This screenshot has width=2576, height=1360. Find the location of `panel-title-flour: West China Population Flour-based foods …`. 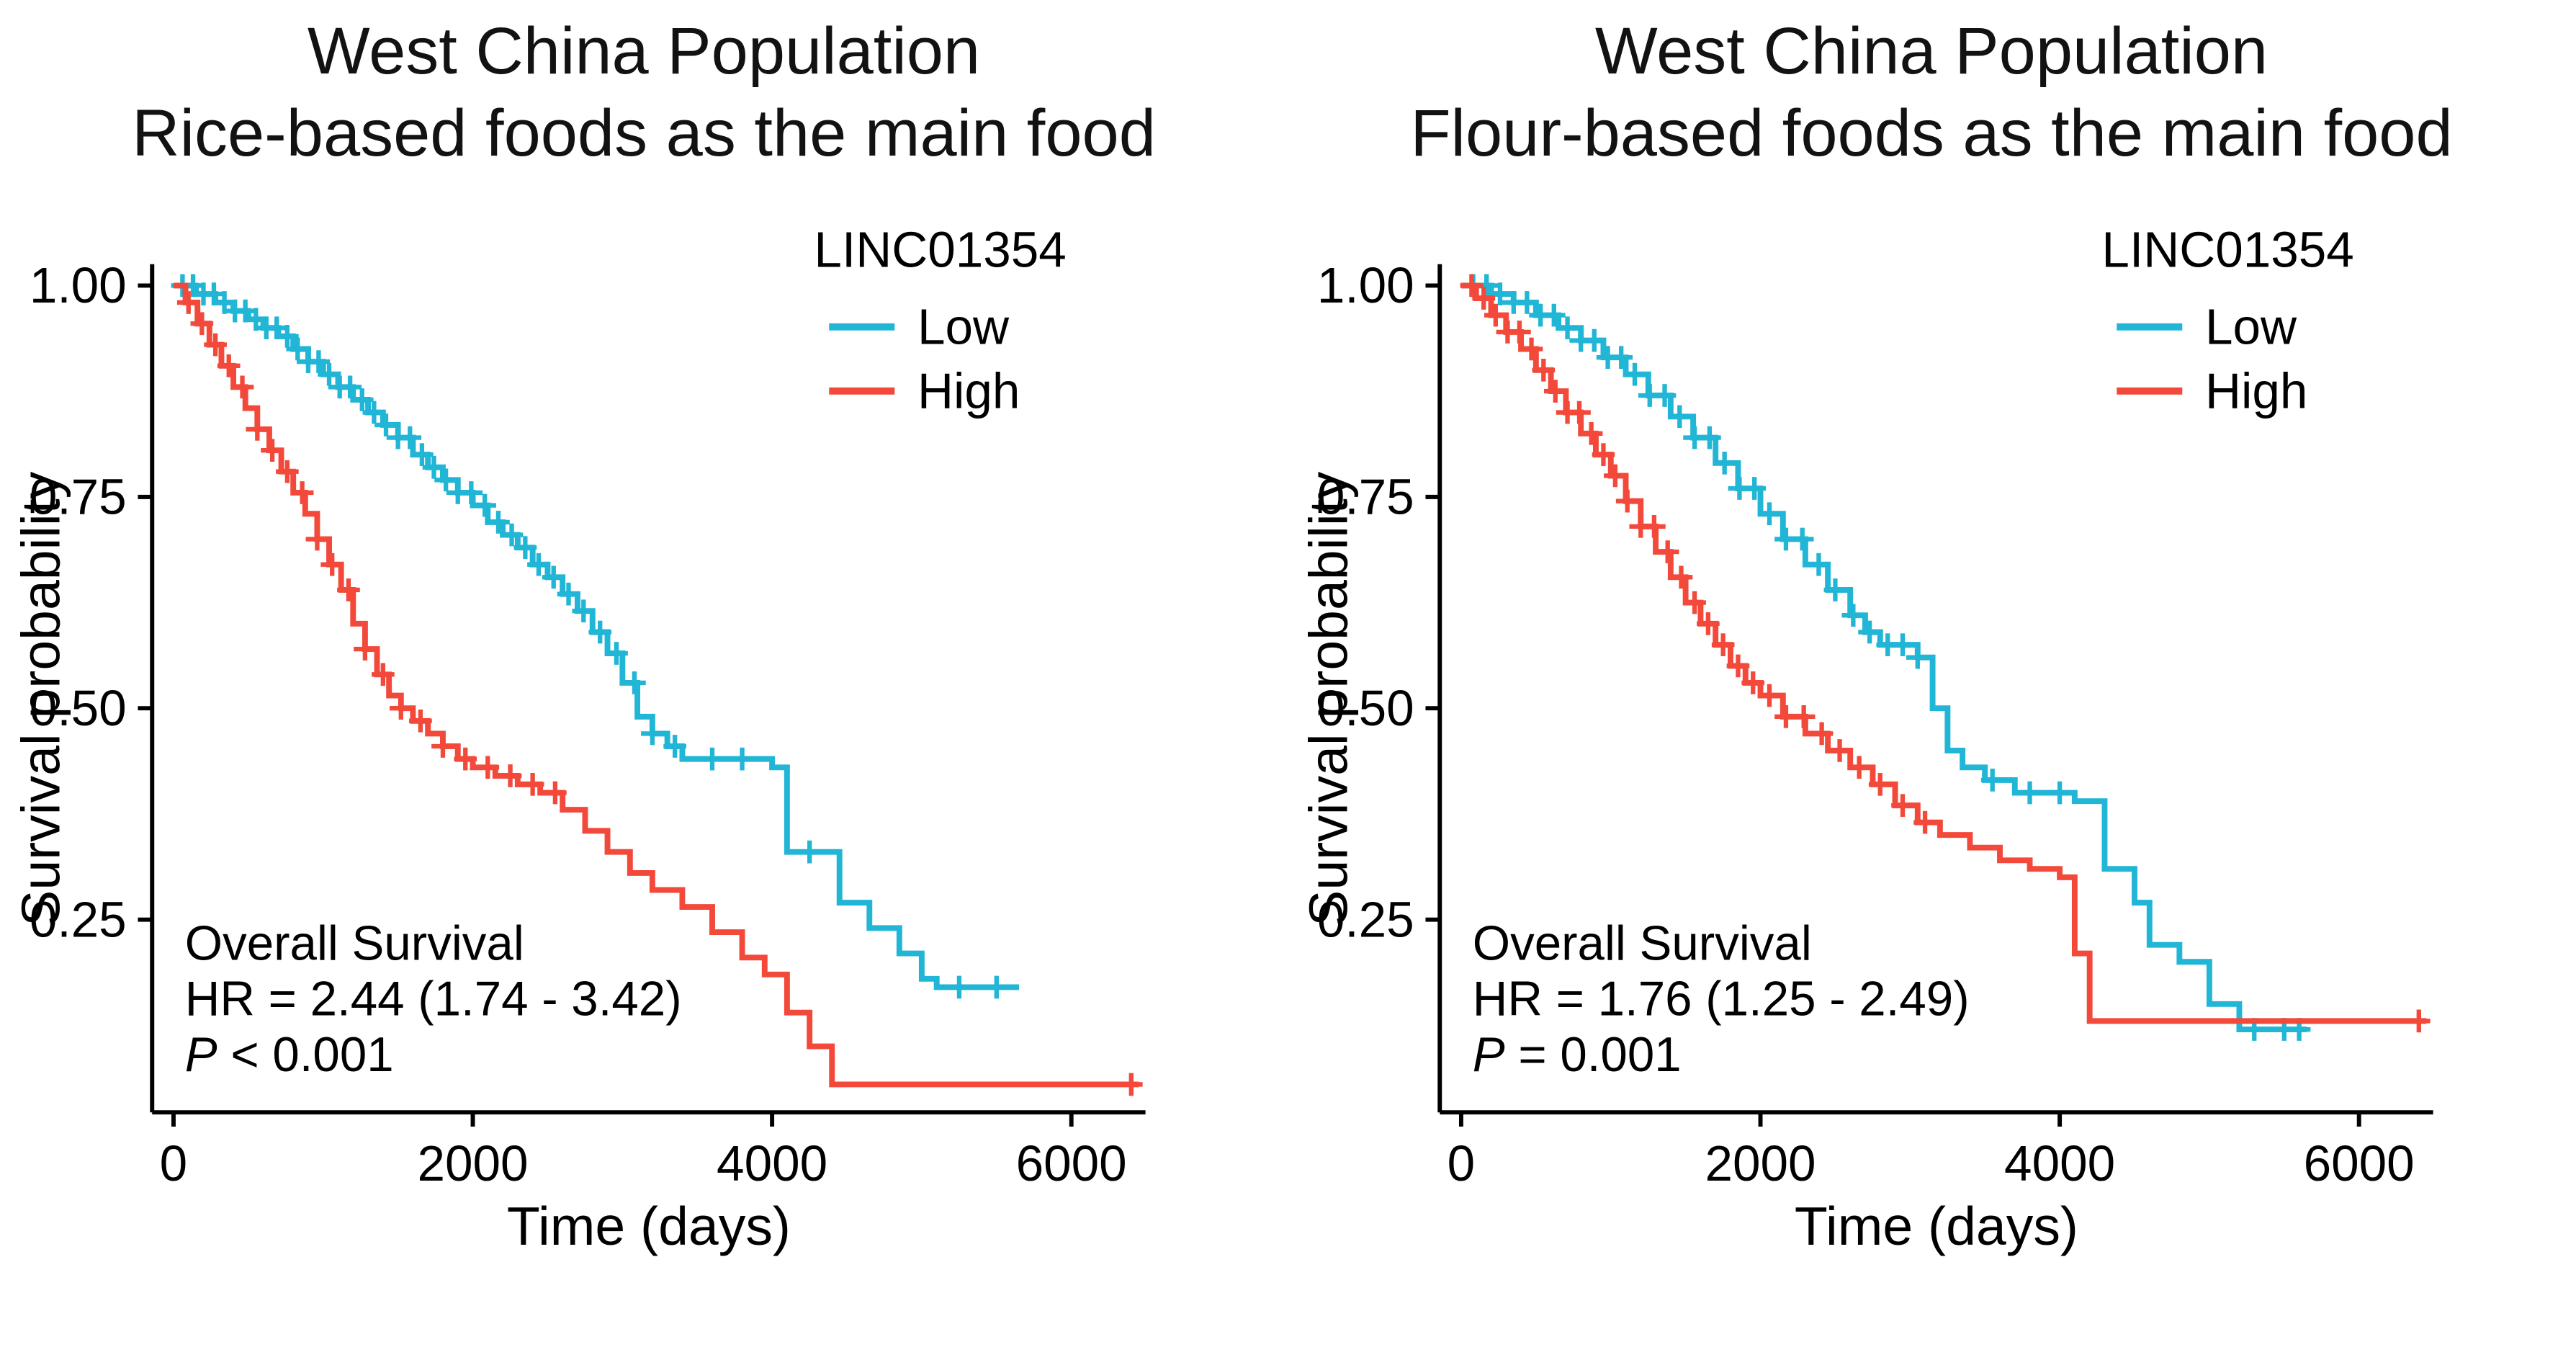

panel-title-flour: West China Population Flour-based foods … is located at coordinates (1931, 92).